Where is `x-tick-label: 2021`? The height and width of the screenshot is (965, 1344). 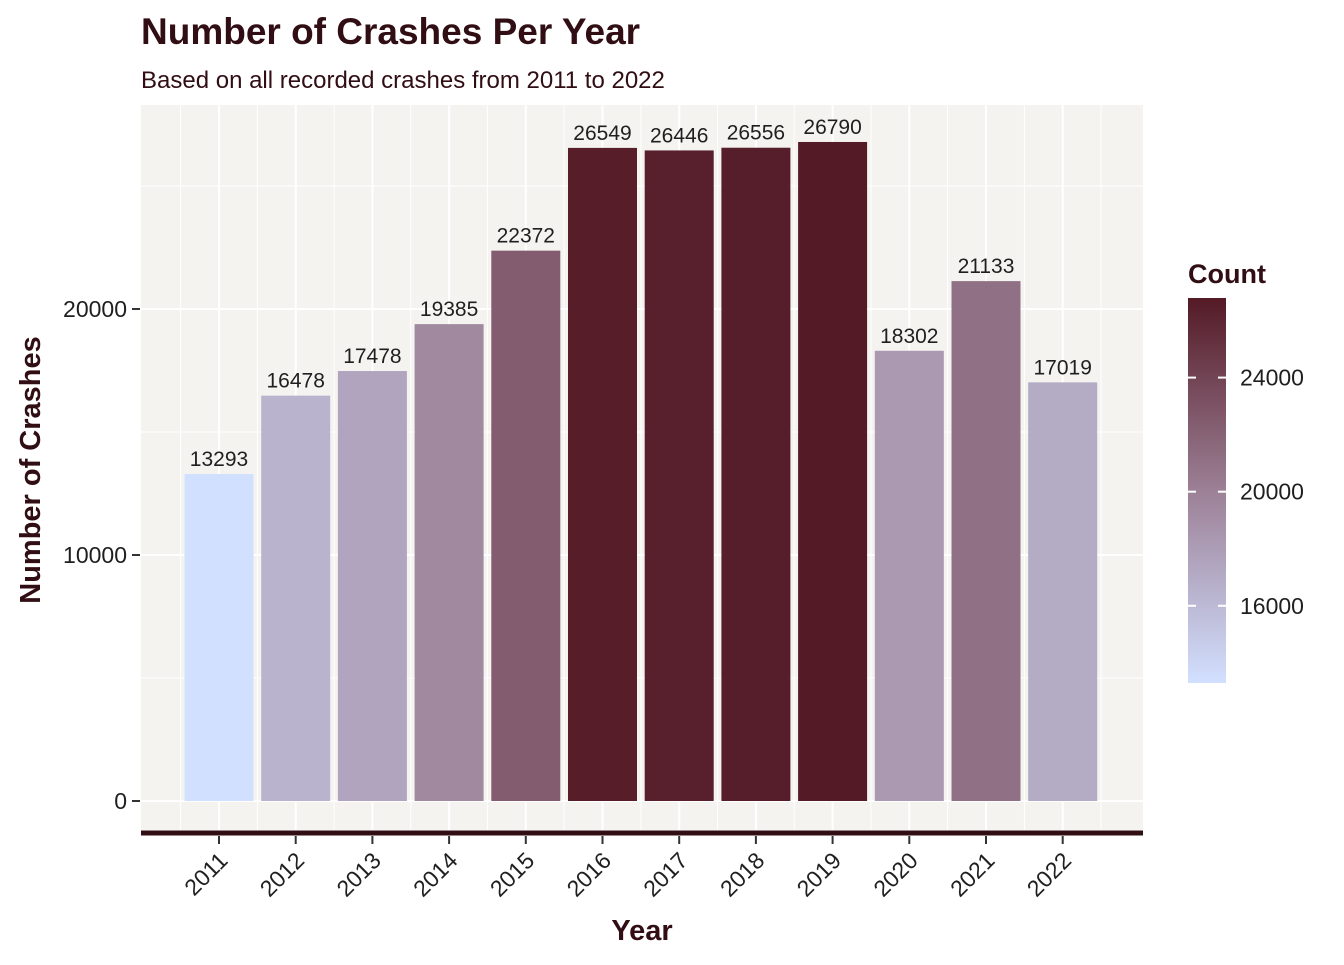 x-tick-label: 2021 is located at coordinates (972, 874).